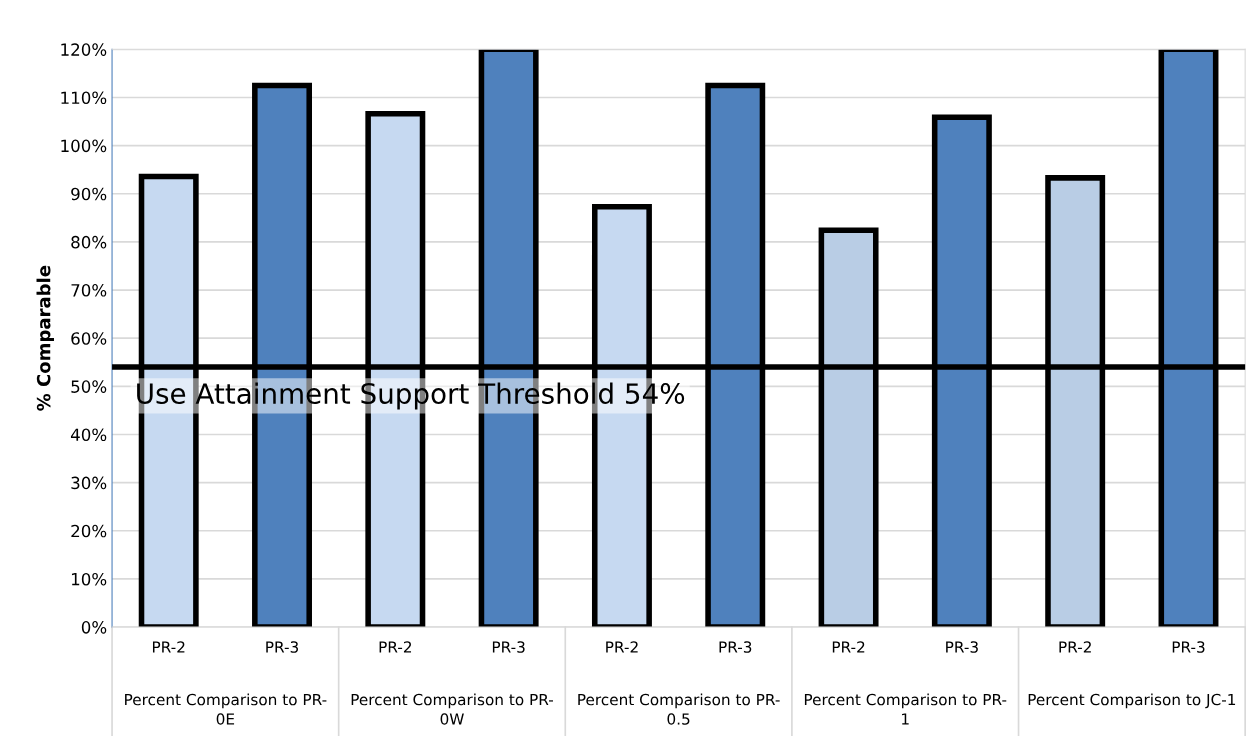 Image resolution: width=1259 pixels, height=736 pixels. Describe the element at coordinates (226, 709) in the screenshot. I see `text: Percent Comparison to PR- 0E` at that location.